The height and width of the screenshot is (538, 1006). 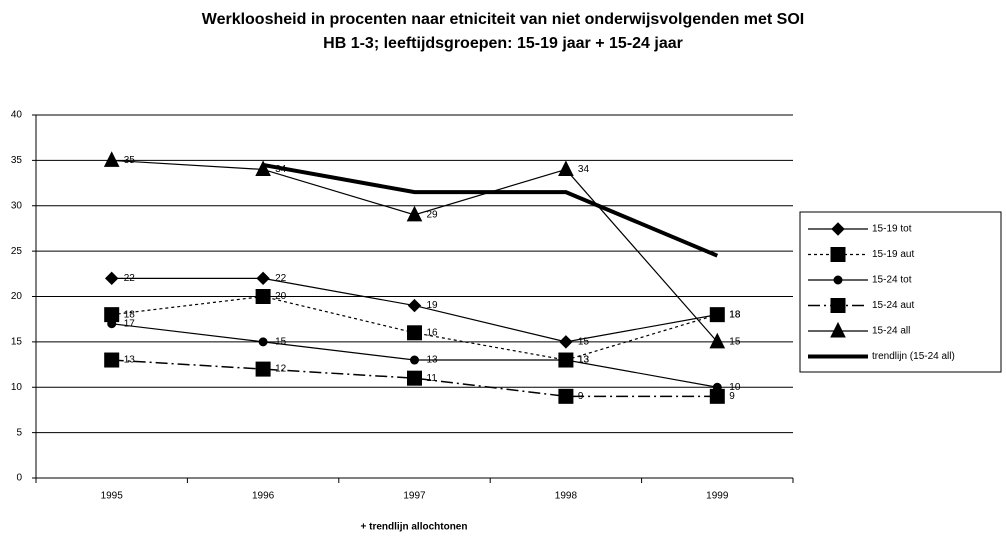 I want to click on data-label: 20, so click(x=281, y=296).